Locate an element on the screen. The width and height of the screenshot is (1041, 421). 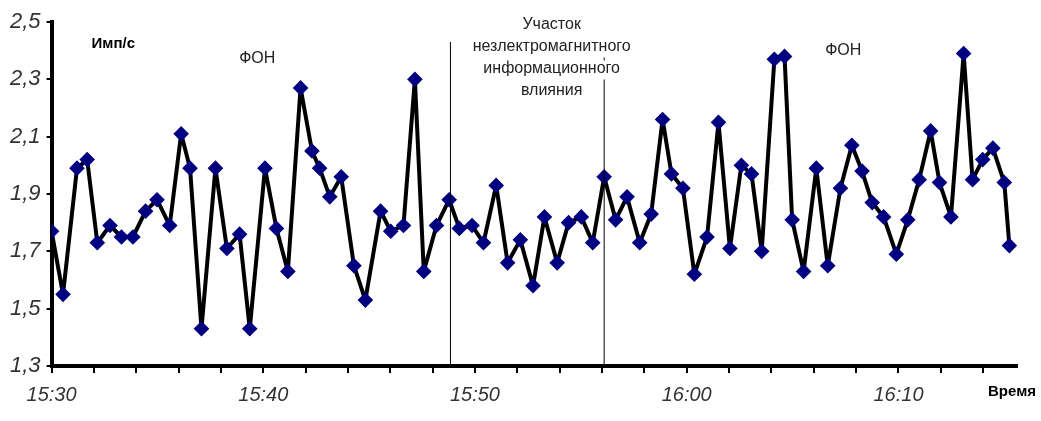
y-tick-label: 1,9 is located at coordinates (25, 193).